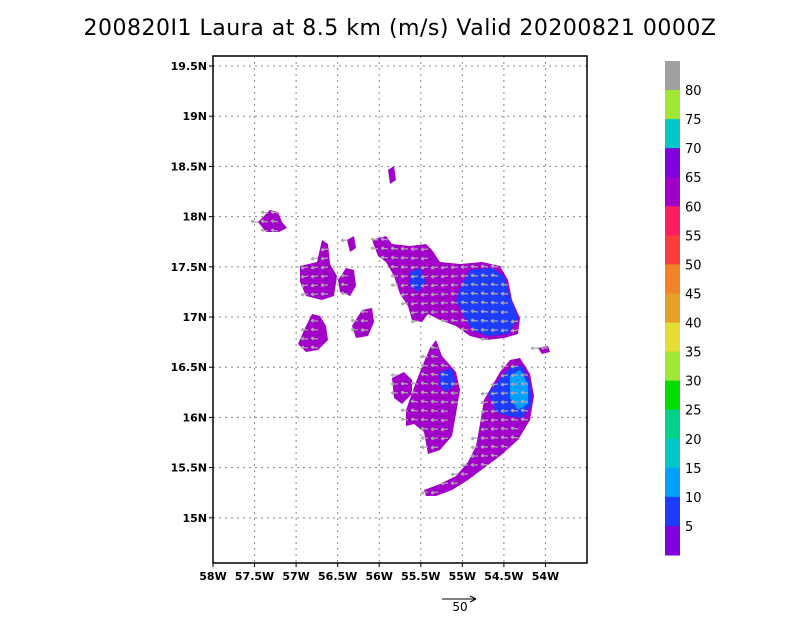  What do you see at coordinates (693, 120) in the screenshot?
I see `colorbar-label: 75` at bounding box center [693, 120].